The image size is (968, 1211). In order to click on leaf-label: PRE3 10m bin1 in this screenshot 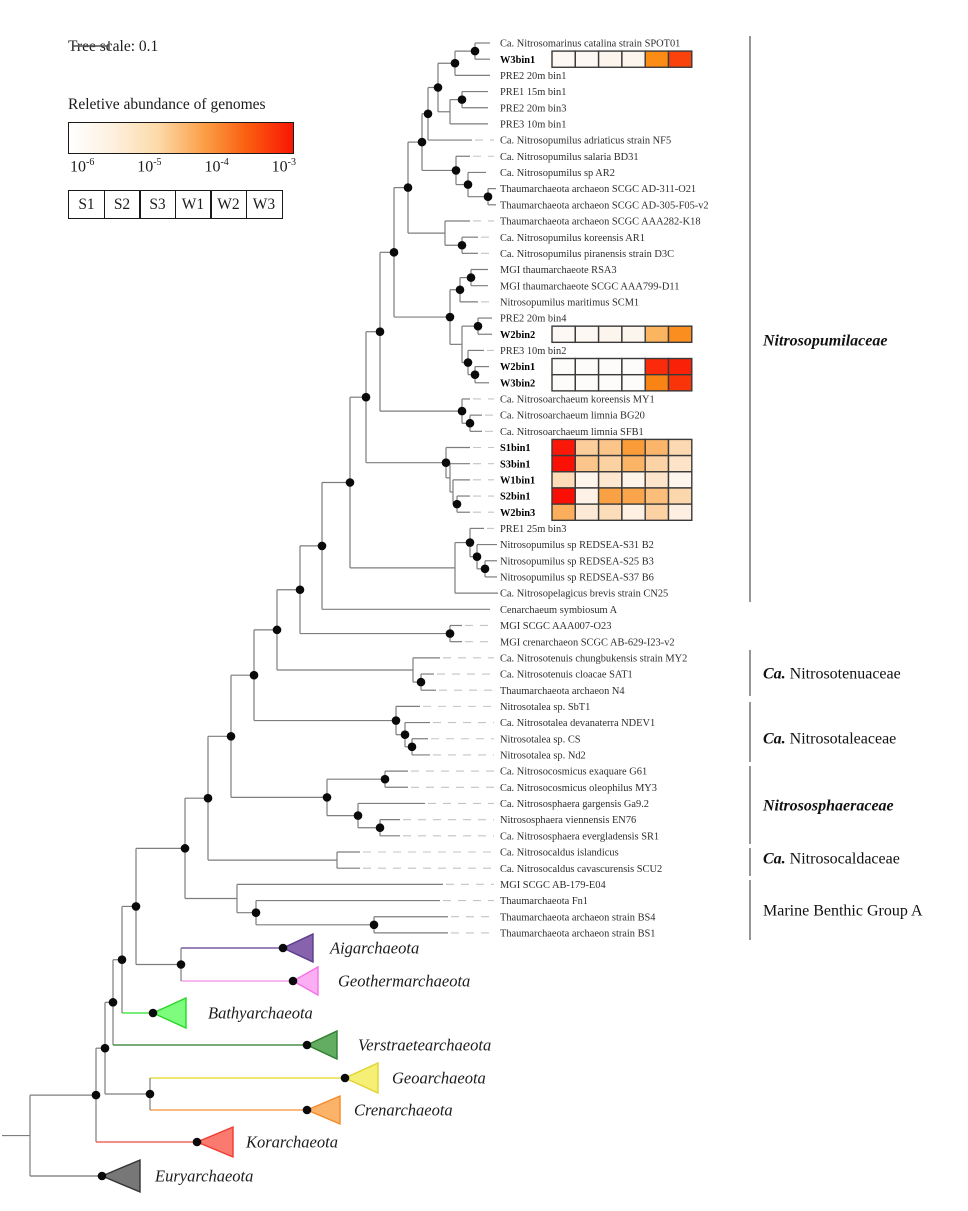, I will do `click(533, 125)`.